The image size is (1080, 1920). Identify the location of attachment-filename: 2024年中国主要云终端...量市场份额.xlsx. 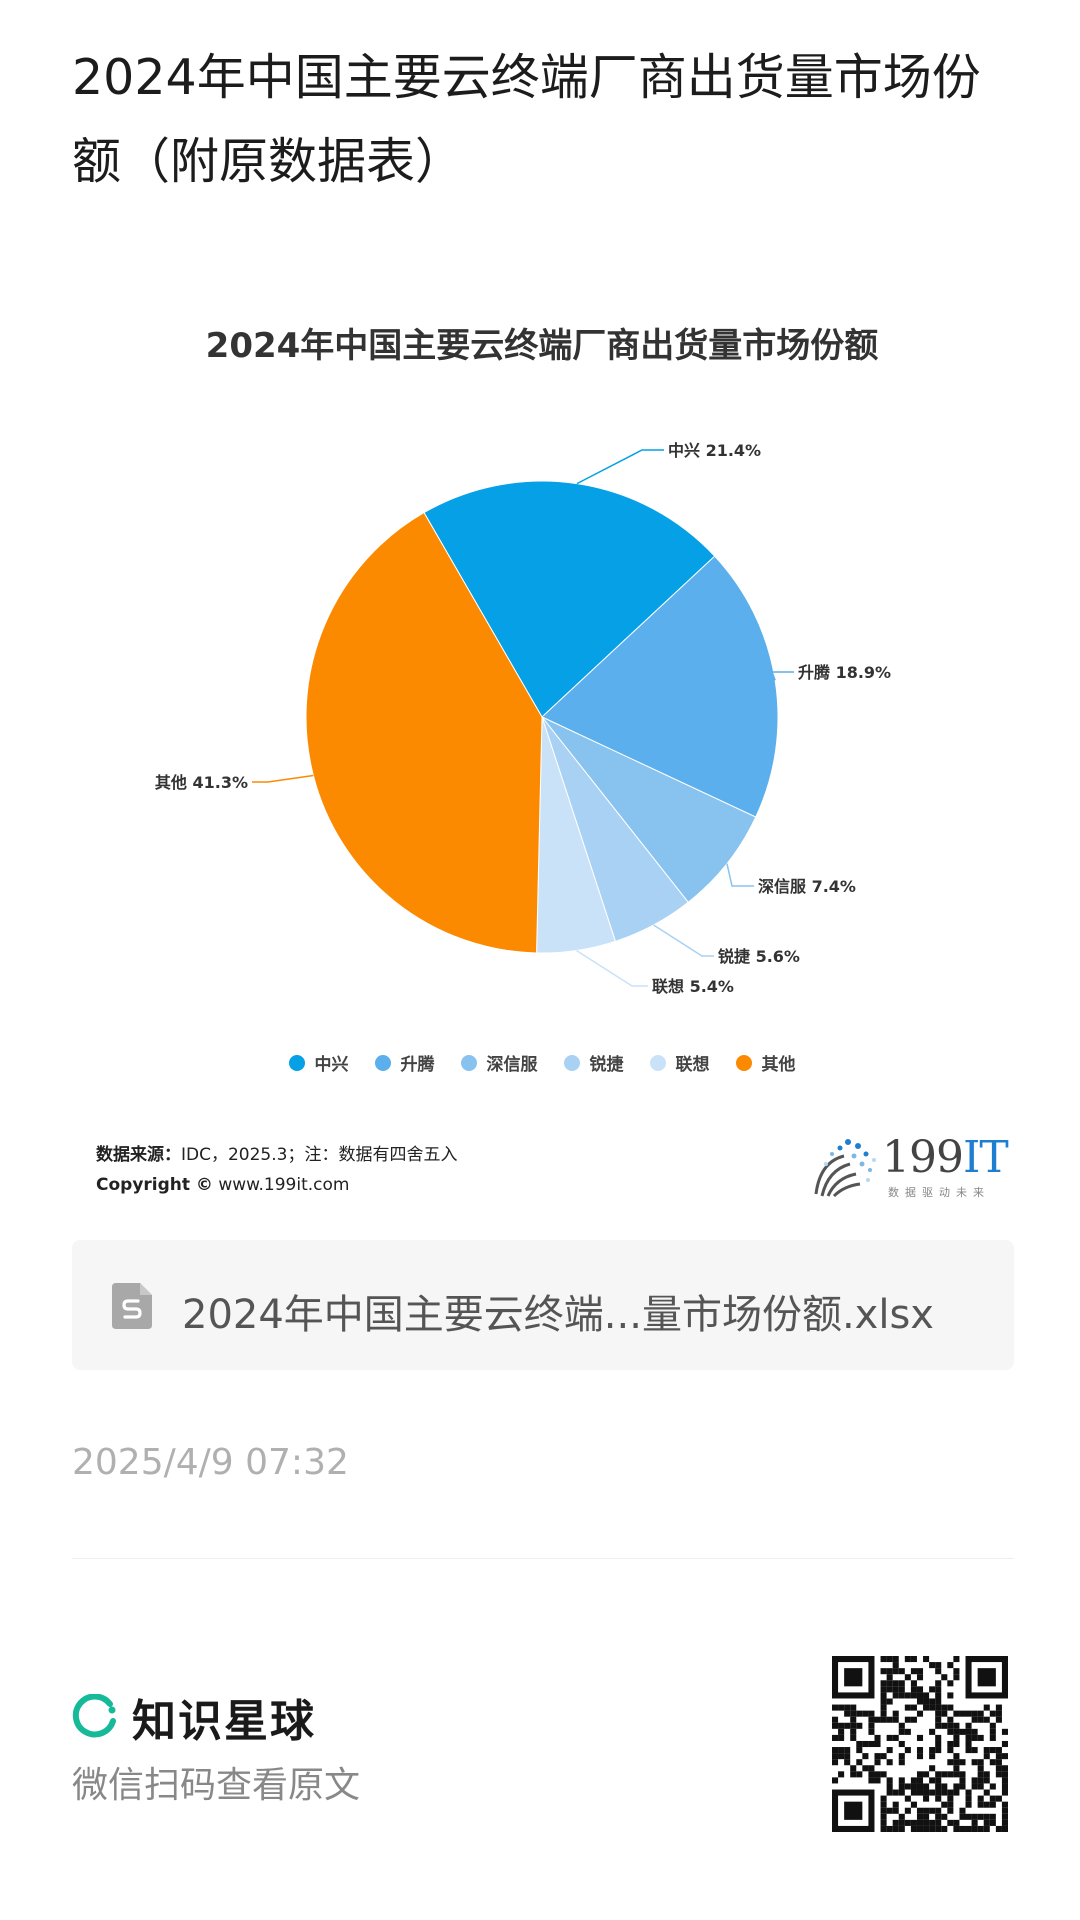
(558, 1315).